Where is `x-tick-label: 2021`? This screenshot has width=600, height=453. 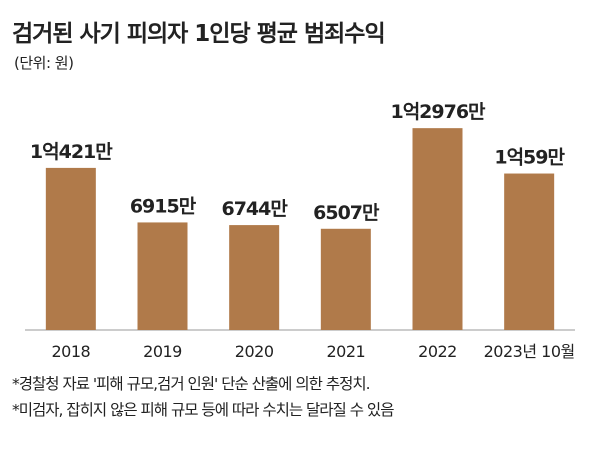 x-tick-label: 2021 is located at coordinates (345, 351).